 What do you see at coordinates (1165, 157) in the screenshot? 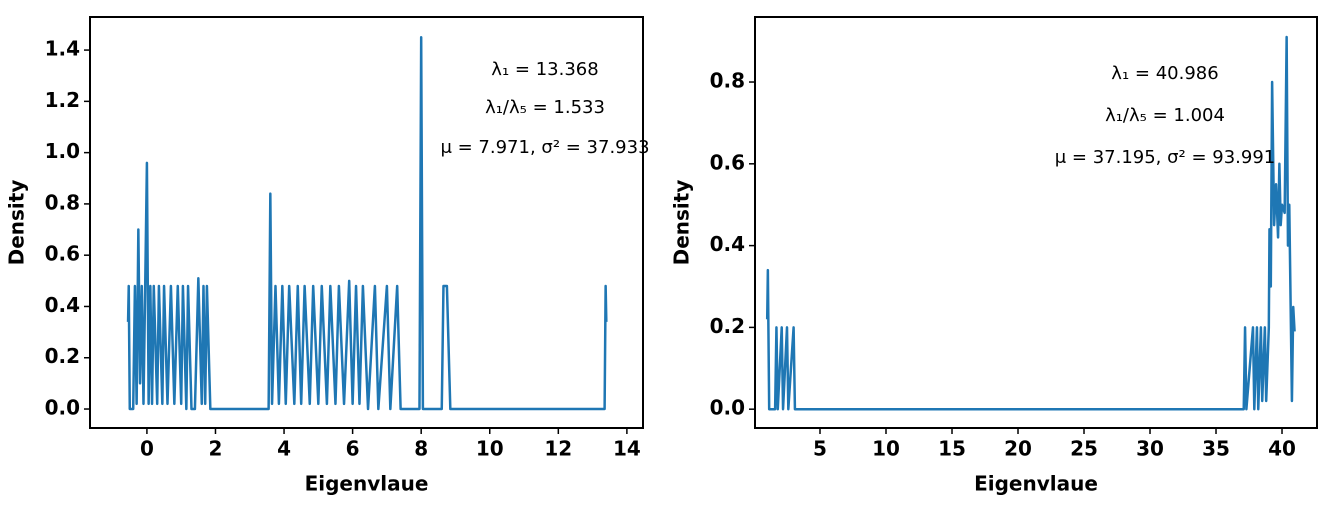
I see `annotation: μ = 37.195, σ² = 93.991` at bounding box center [1165, 157].